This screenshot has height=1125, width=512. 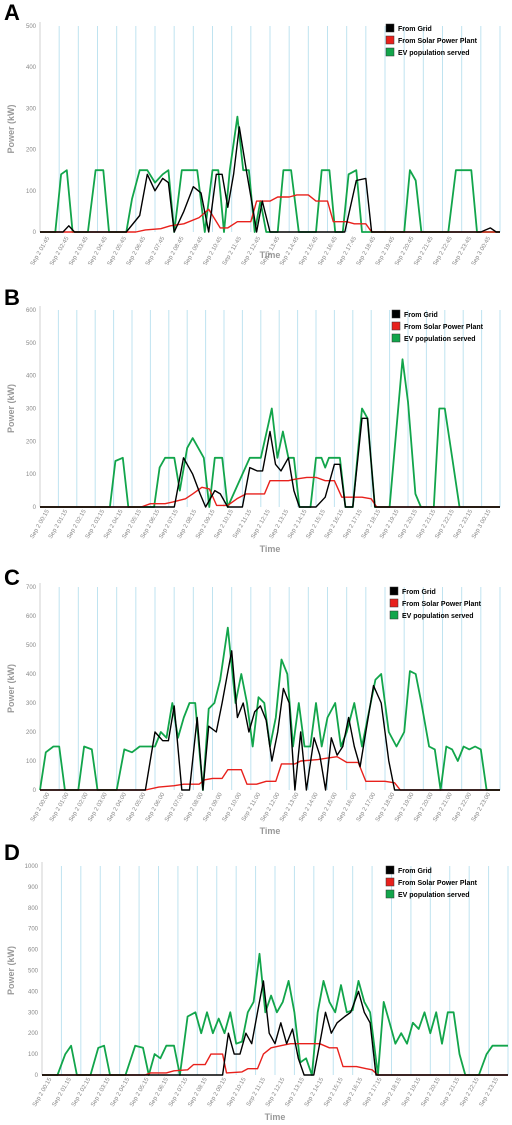 I want to click on x-tick-label: Sep 2 08:45, so click(x=175, y=250).